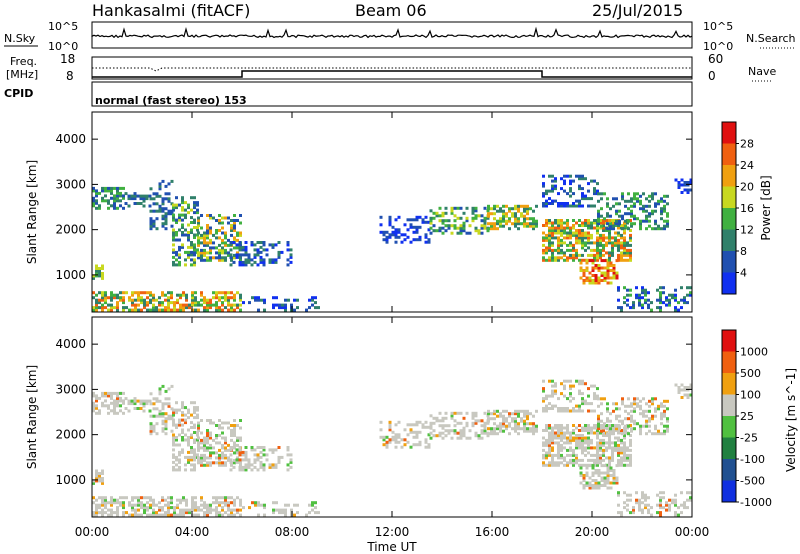  Describe the element at coordinates (23, 61) in the screenshot. I see `freq-label-1: Freq.` at that location.